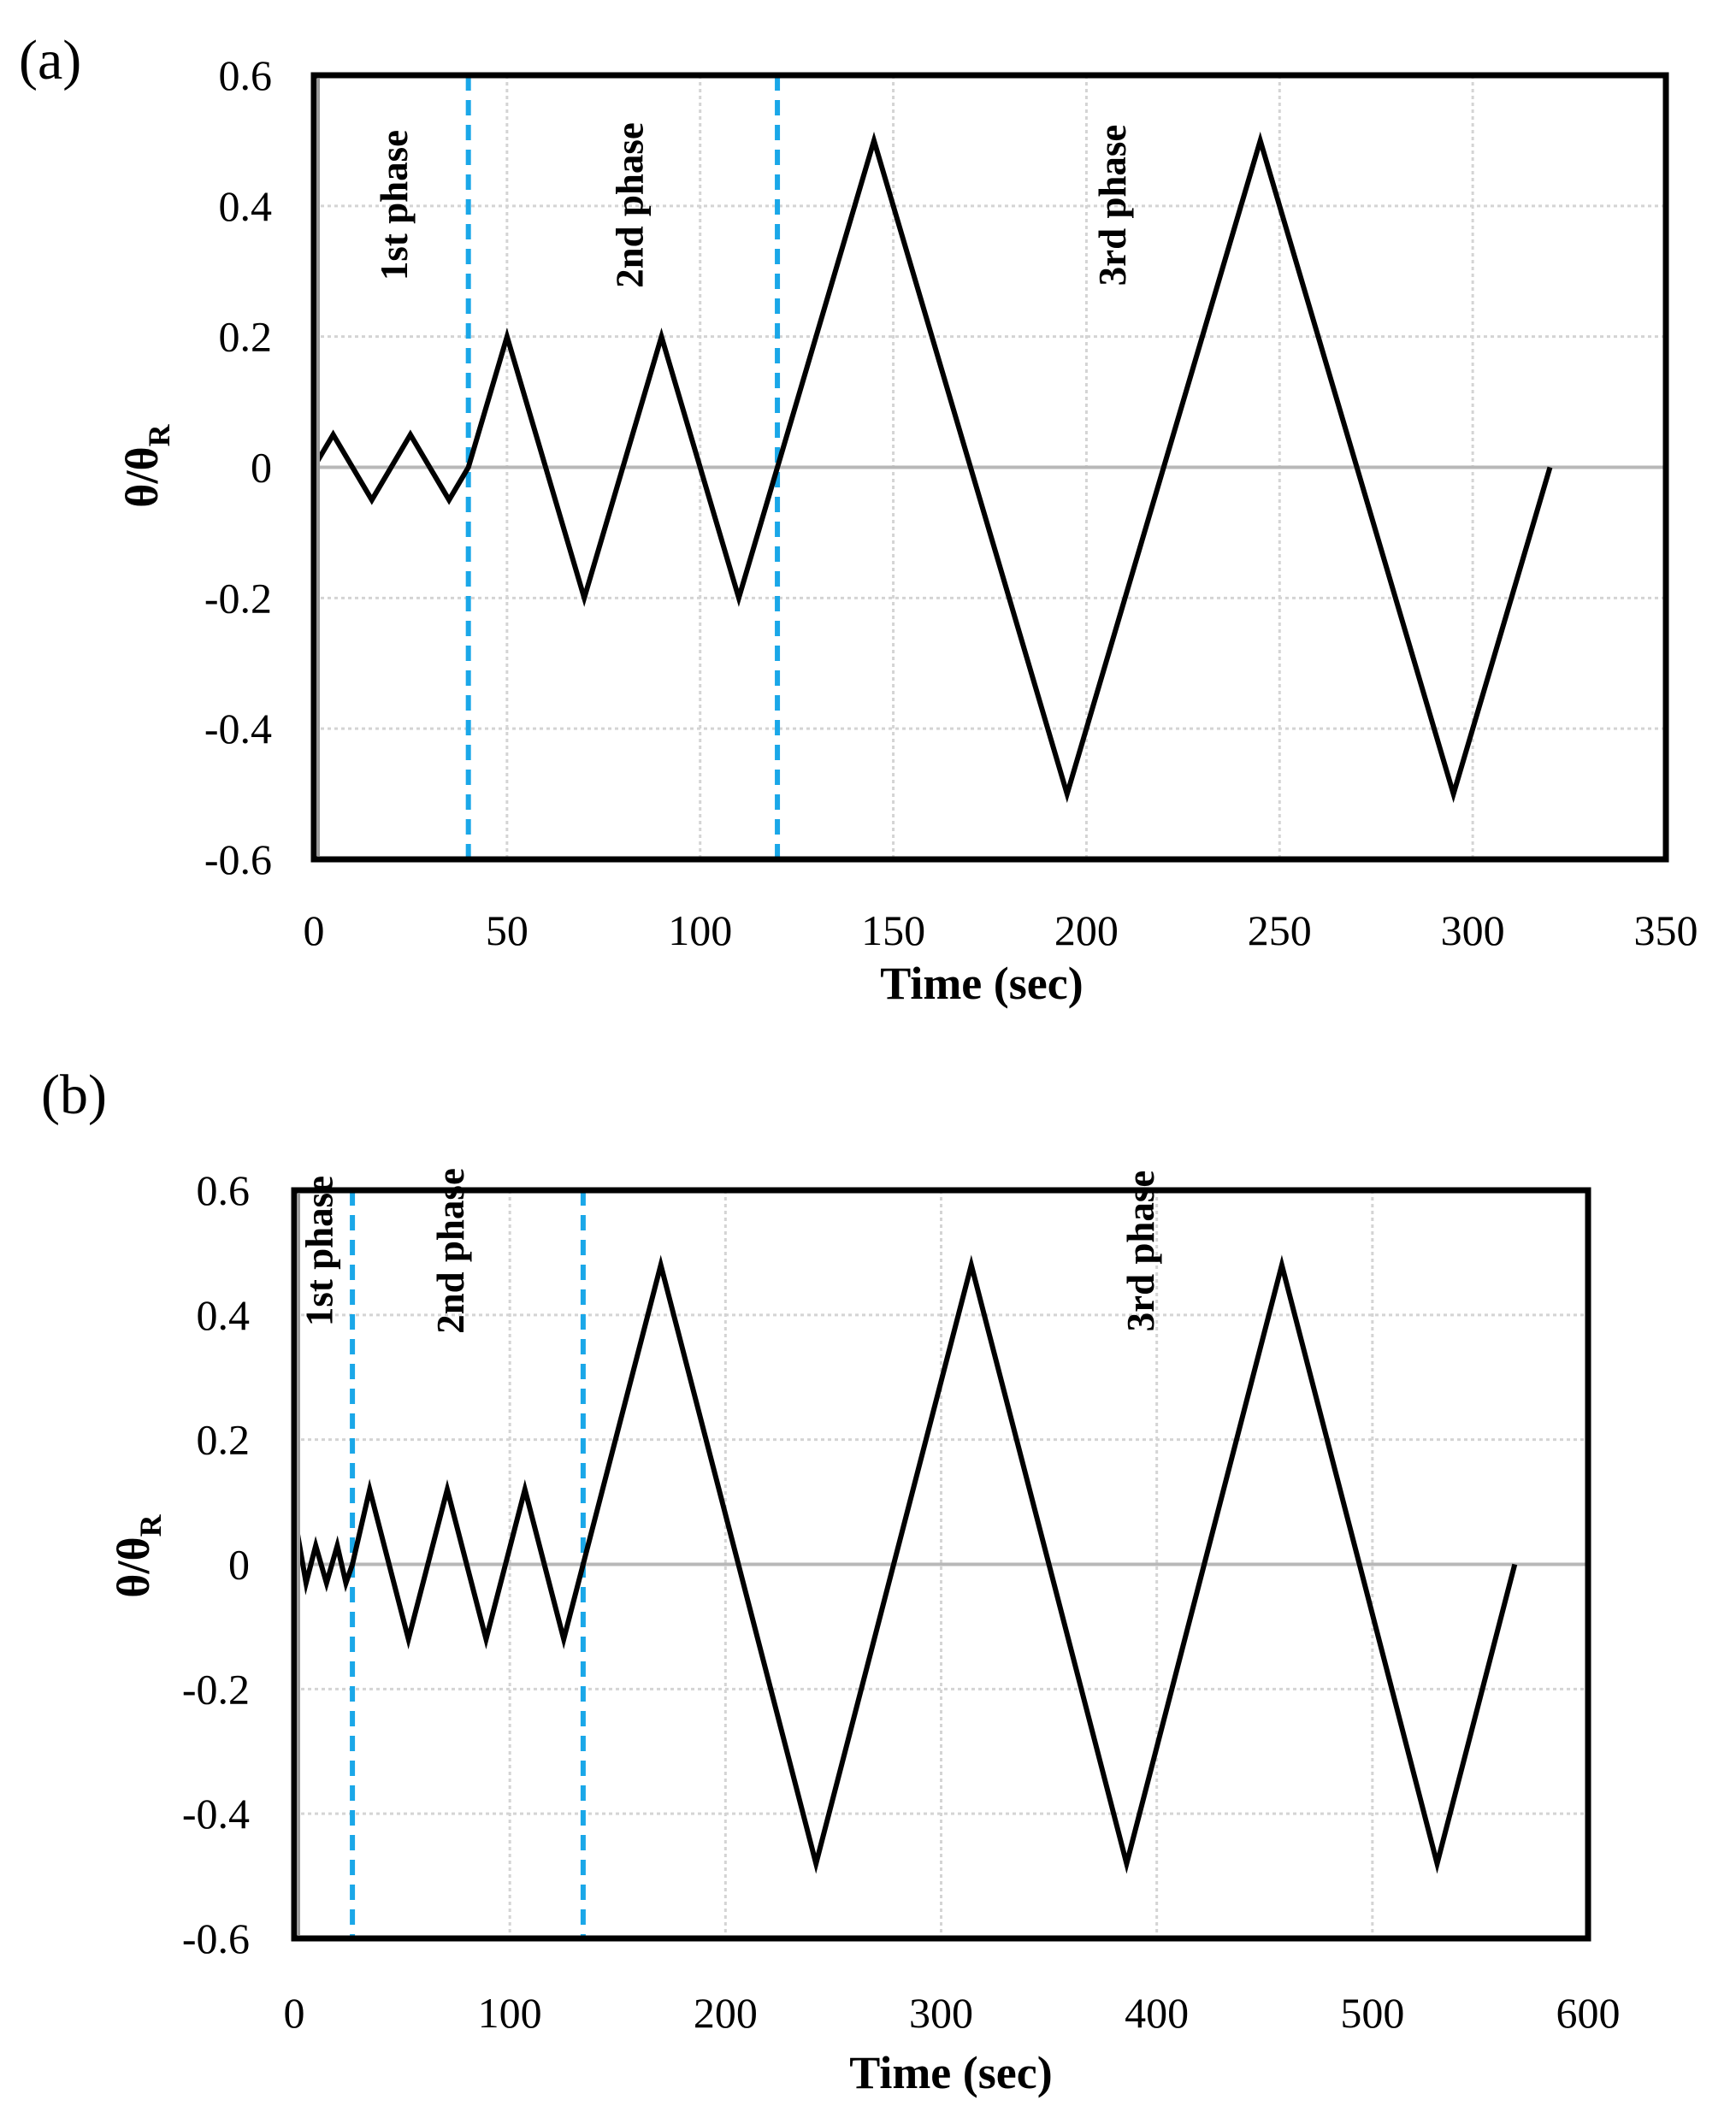 This screenshot has width=1736, height=2112. What do you see at coordinates (74, 1095) in the screenshot?
I see `panel-label: (b)` at bounding box center [74, 1095].